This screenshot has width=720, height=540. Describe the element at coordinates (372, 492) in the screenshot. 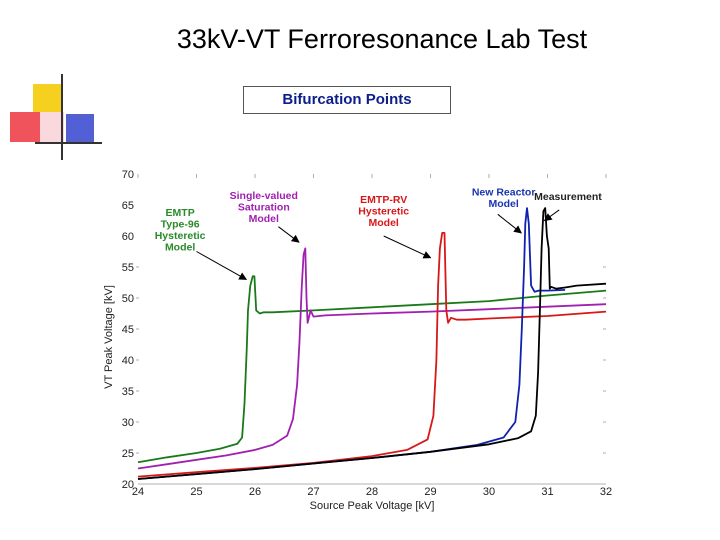

I see `x-tick-label: 28` at that location.